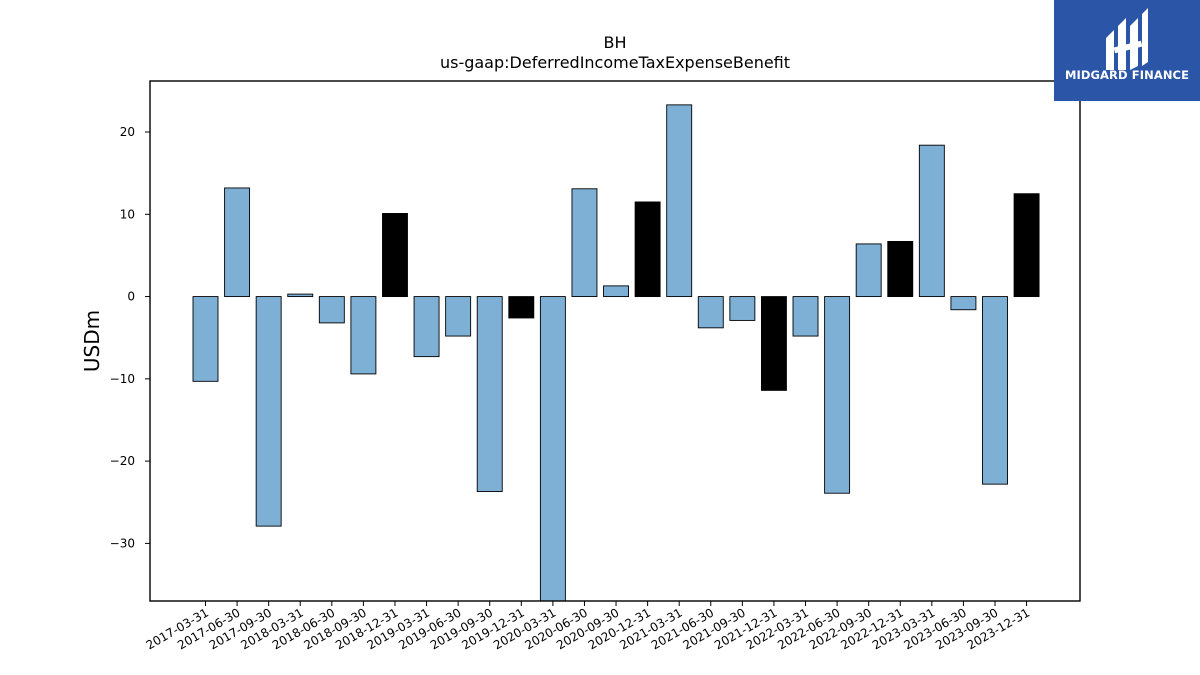 The width and height of the screenshot is (1200, 675). What do you see at coordinates (614, 42) in the screenshot?
I see `chart-title: BH` at bounding box center [614, 42].